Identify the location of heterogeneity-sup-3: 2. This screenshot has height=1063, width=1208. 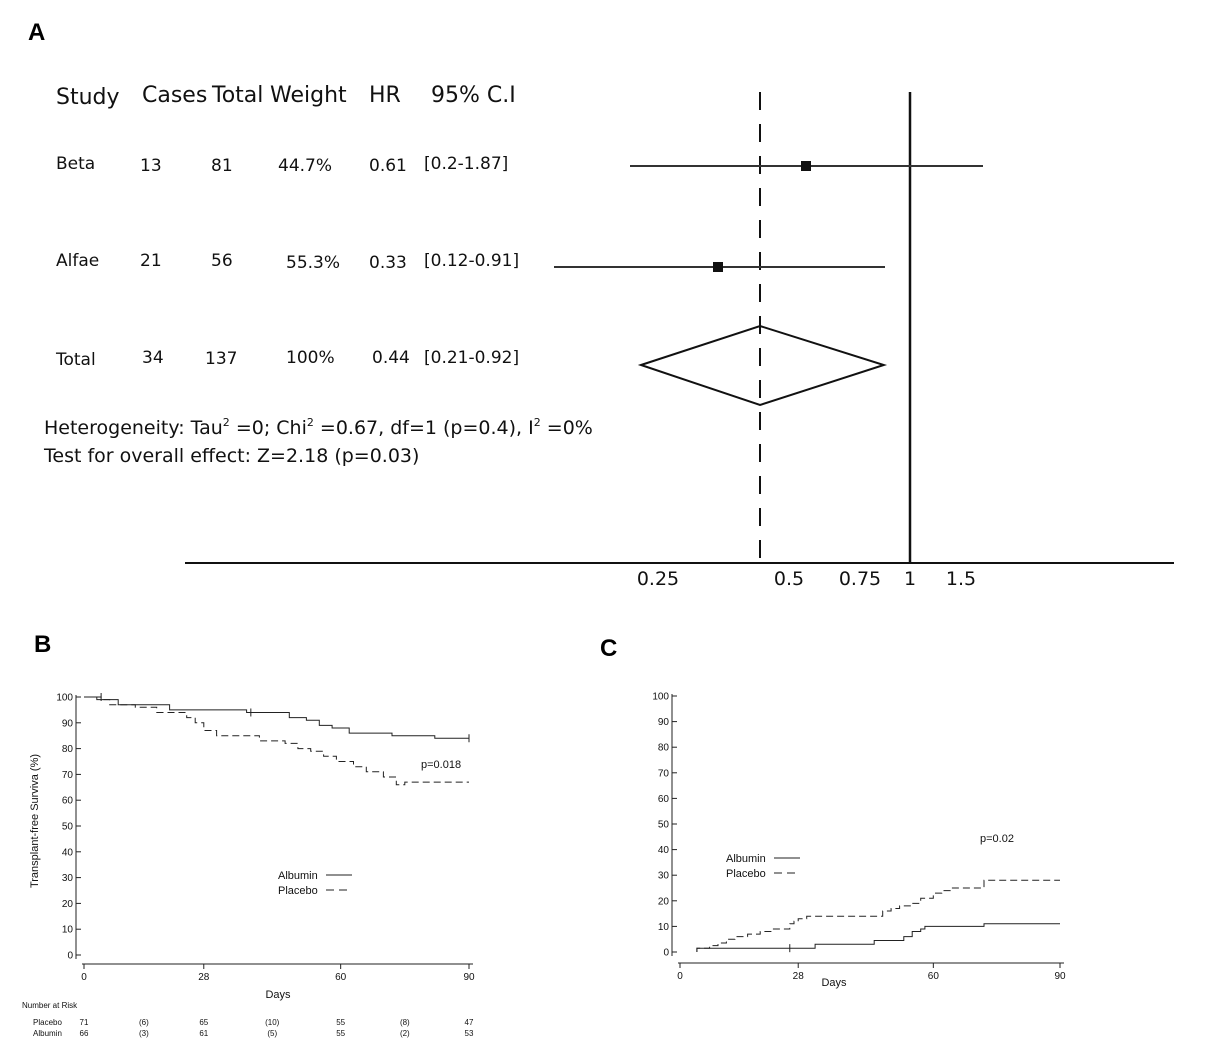
(537, 422).